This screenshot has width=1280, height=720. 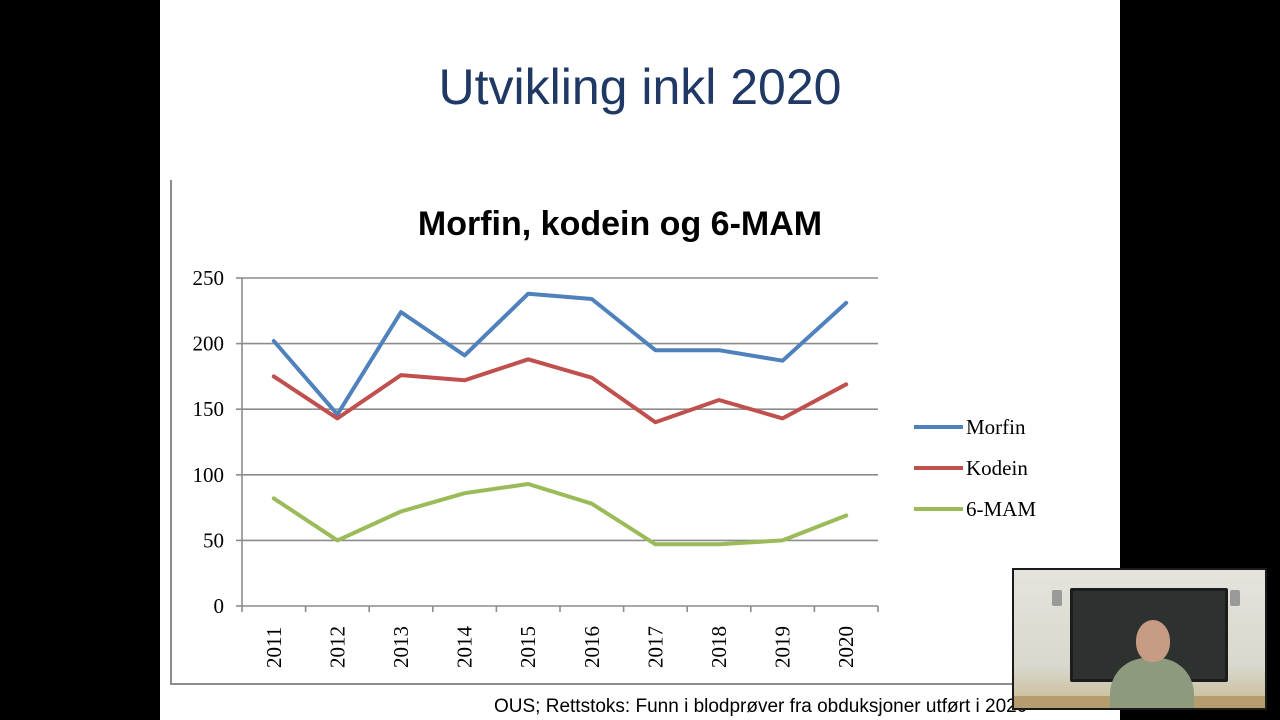 I want to click on x-tick-label: 2016, so click(x=592, y=647).